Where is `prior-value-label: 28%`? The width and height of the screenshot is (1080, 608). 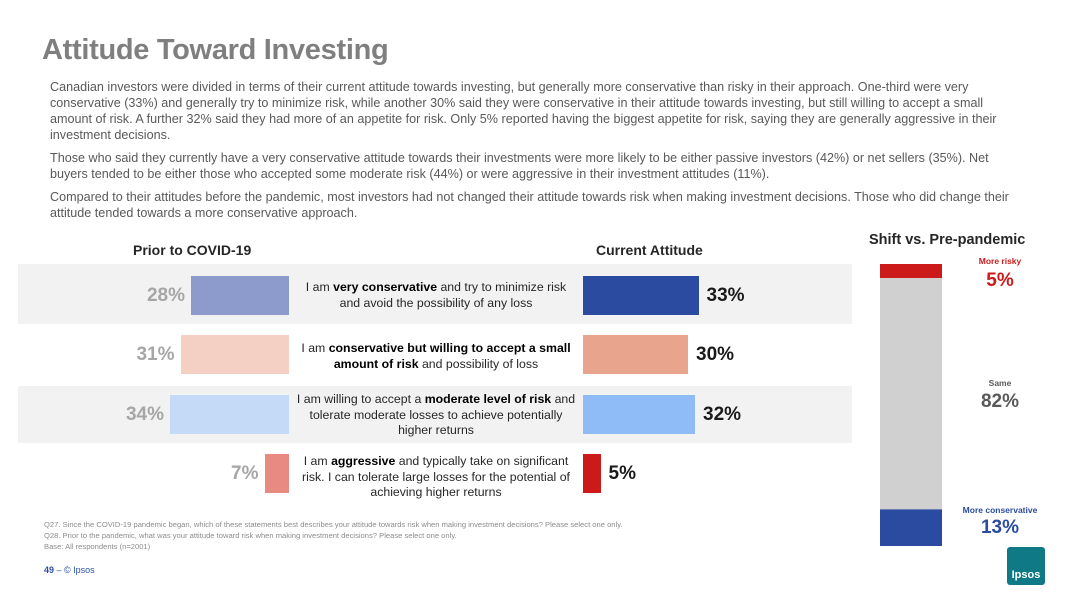
prior-value-label: 28% is located at coordinates (165, 295).